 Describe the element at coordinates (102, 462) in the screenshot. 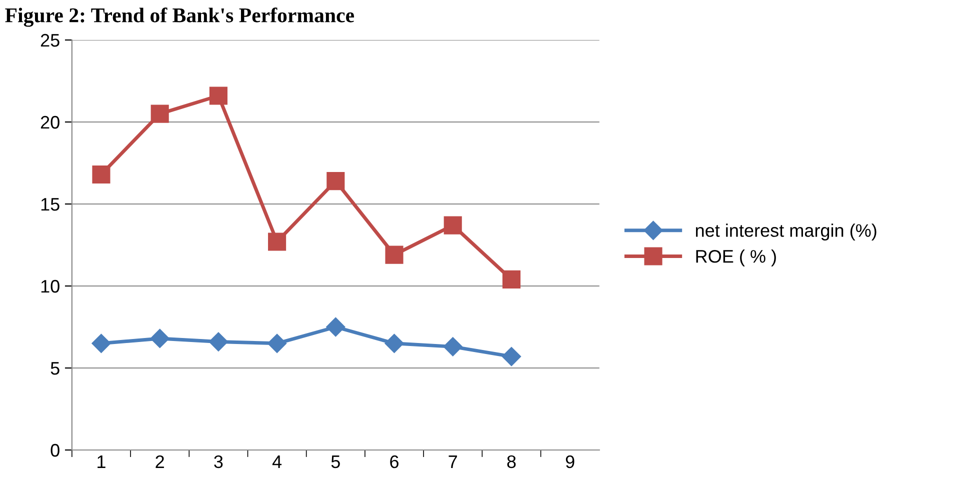

I see `x-tick-label: 1` at that location.